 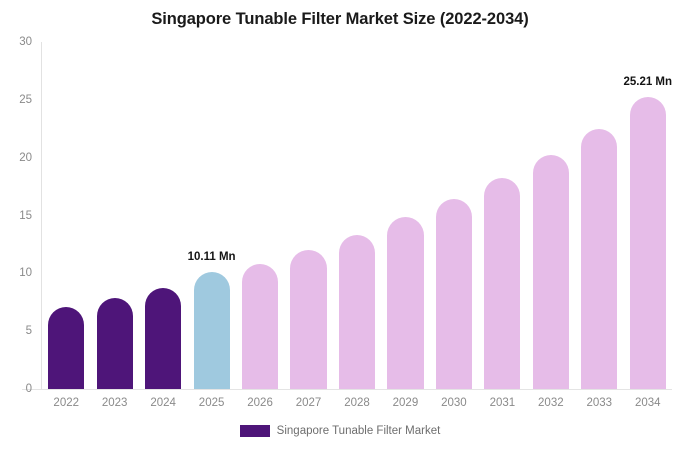 What do you see at coordinates (28, 389) in the screenshot?
I see `y-axis-tick-0: 0` at bounding box center [28, 389].